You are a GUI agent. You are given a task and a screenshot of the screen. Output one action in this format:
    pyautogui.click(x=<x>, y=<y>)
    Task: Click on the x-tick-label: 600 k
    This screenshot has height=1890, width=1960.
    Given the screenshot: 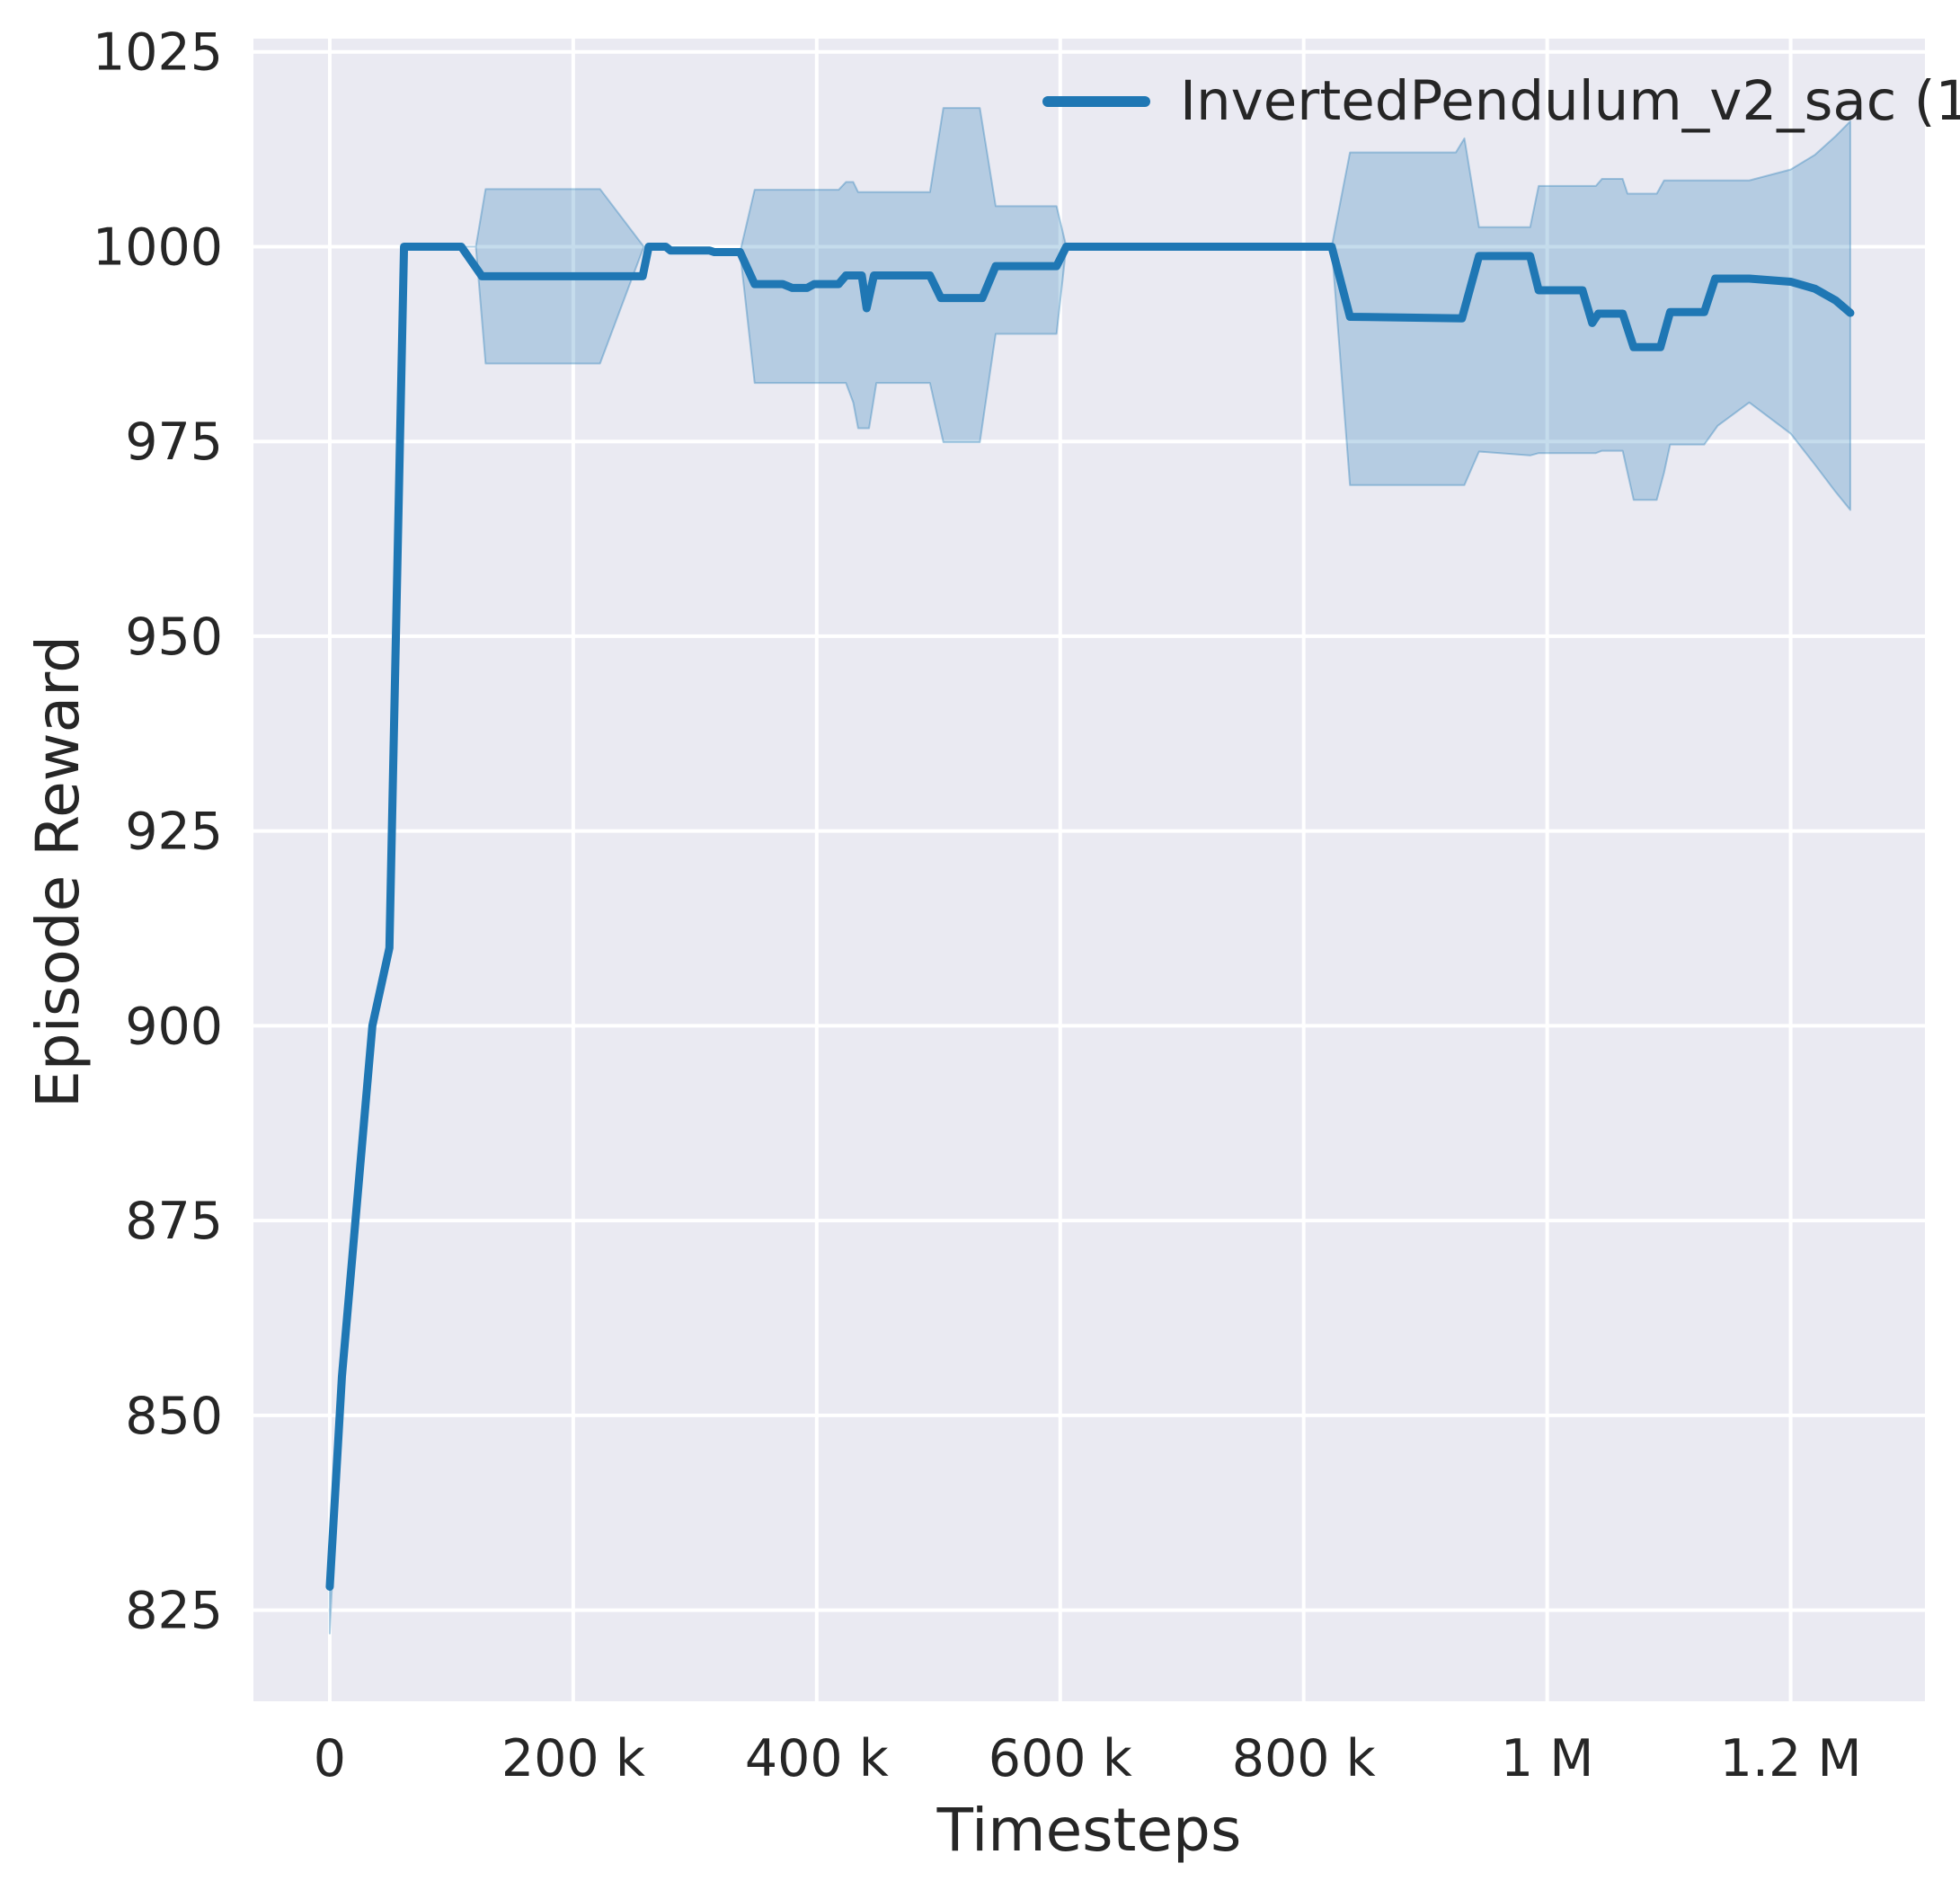 What is the action you would take?
    pyautogui.click(x=1060, y=1758)
    